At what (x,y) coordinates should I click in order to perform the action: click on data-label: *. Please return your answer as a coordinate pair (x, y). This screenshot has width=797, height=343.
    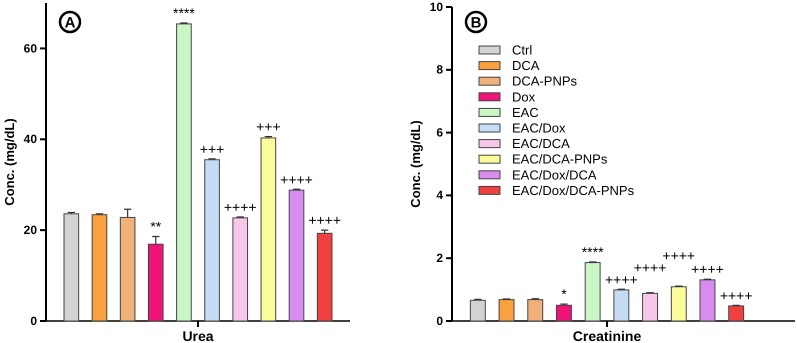
    Looking at the image, I should click on (564, 294).